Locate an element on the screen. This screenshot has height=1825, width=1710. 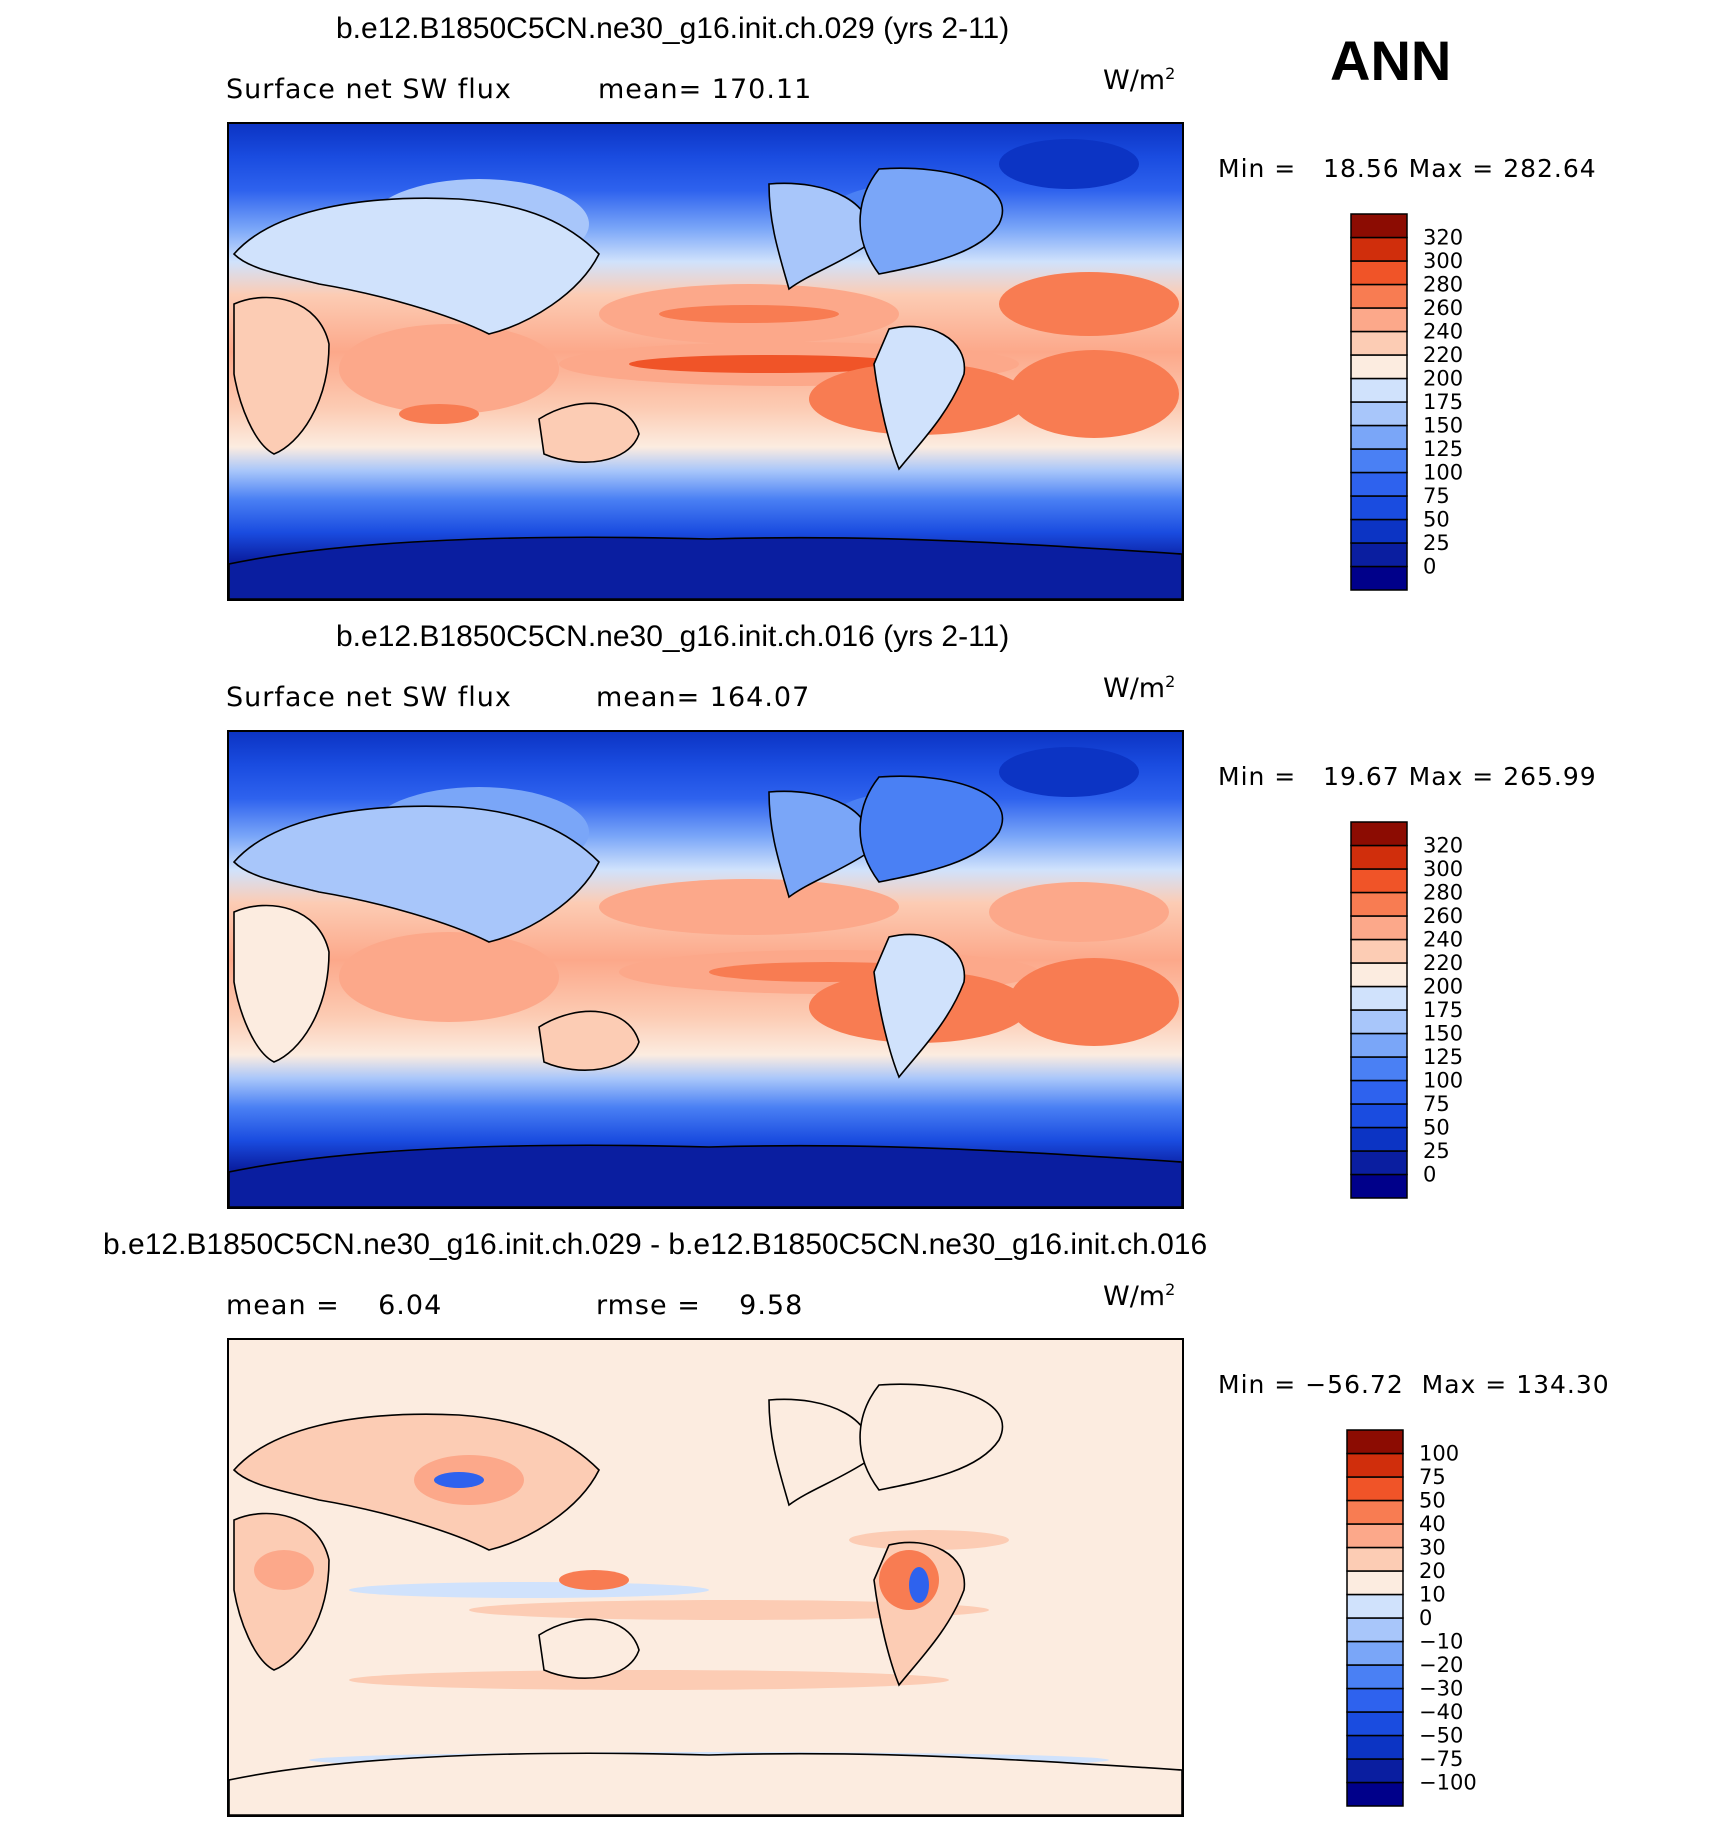
panel-3-colorbar-label-1: −75 is located at coordinates (1441, 1759).